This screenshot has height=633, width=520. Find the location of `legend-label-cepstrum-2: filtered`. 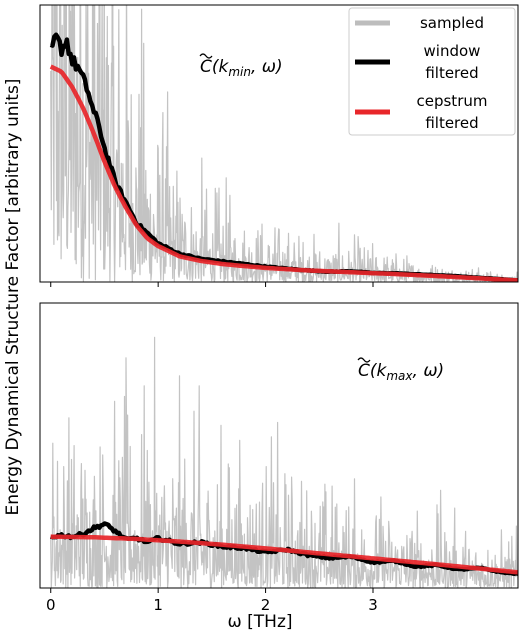

legend-label-cepstrum-2: filtered is located at coordinates (451, 123).